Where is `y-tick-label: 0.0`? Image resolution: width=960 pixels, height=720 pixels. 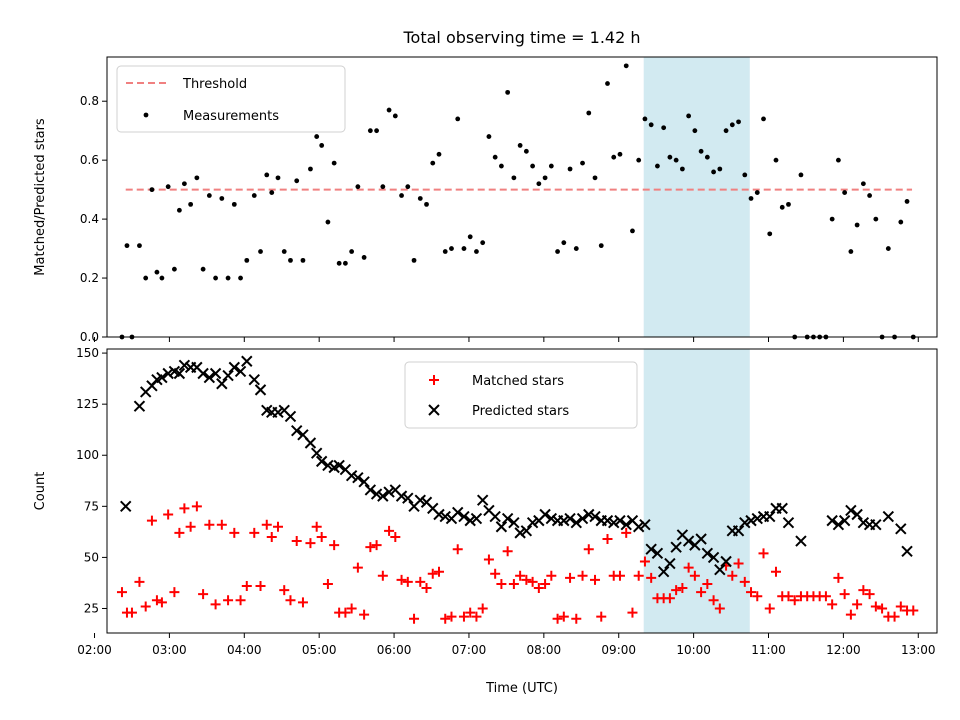
y-tick-label: 0.0 is located at coordinates (89, 337).